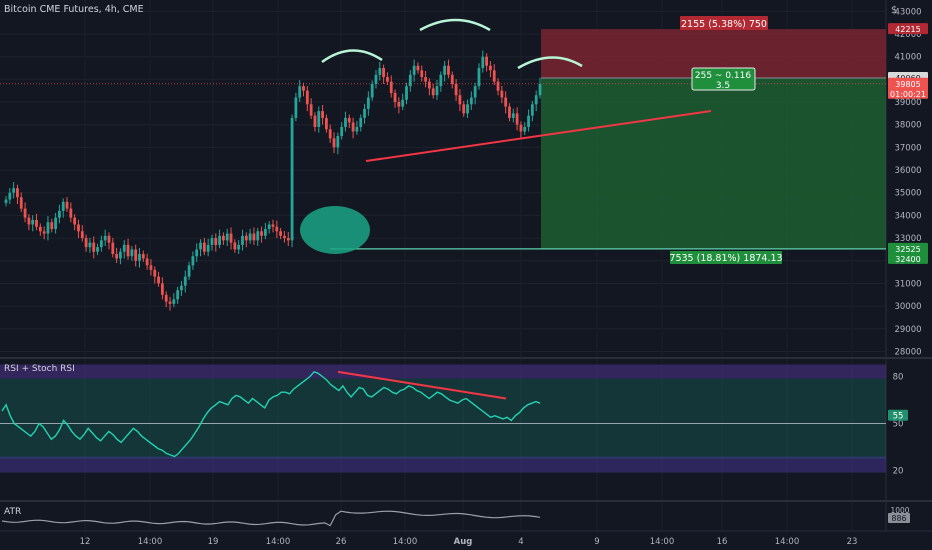 The width and height of the screenshot is (932, 550). What do you see at coordinates (907, 148) in the screenshot?
I see `y-tick-label: 37000` at bounding box center [907, 148].